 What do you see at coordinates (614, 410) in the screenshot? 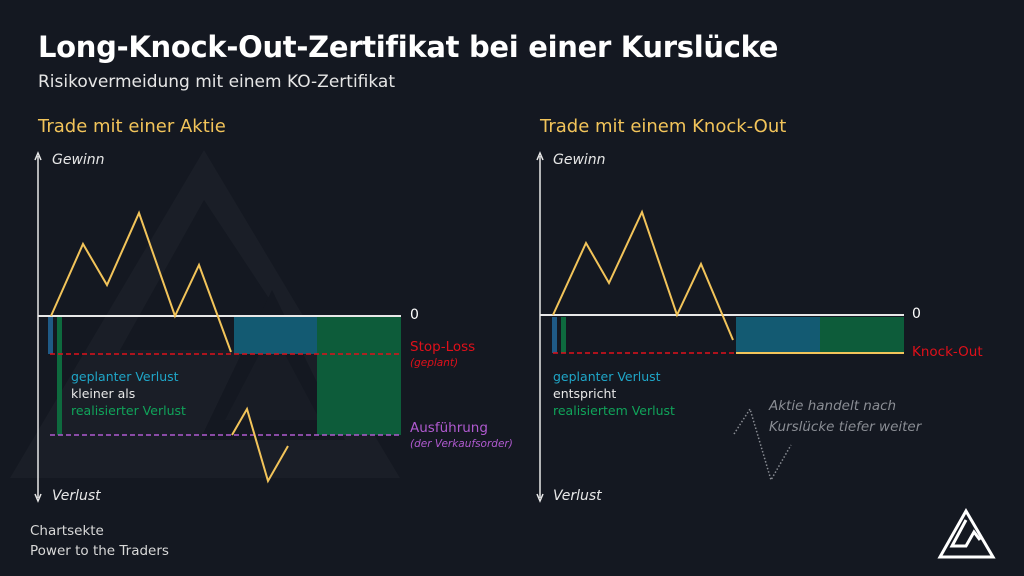
I see `legend-realized-loss: realisiertem Verlust` at bounding box center [614, 410].